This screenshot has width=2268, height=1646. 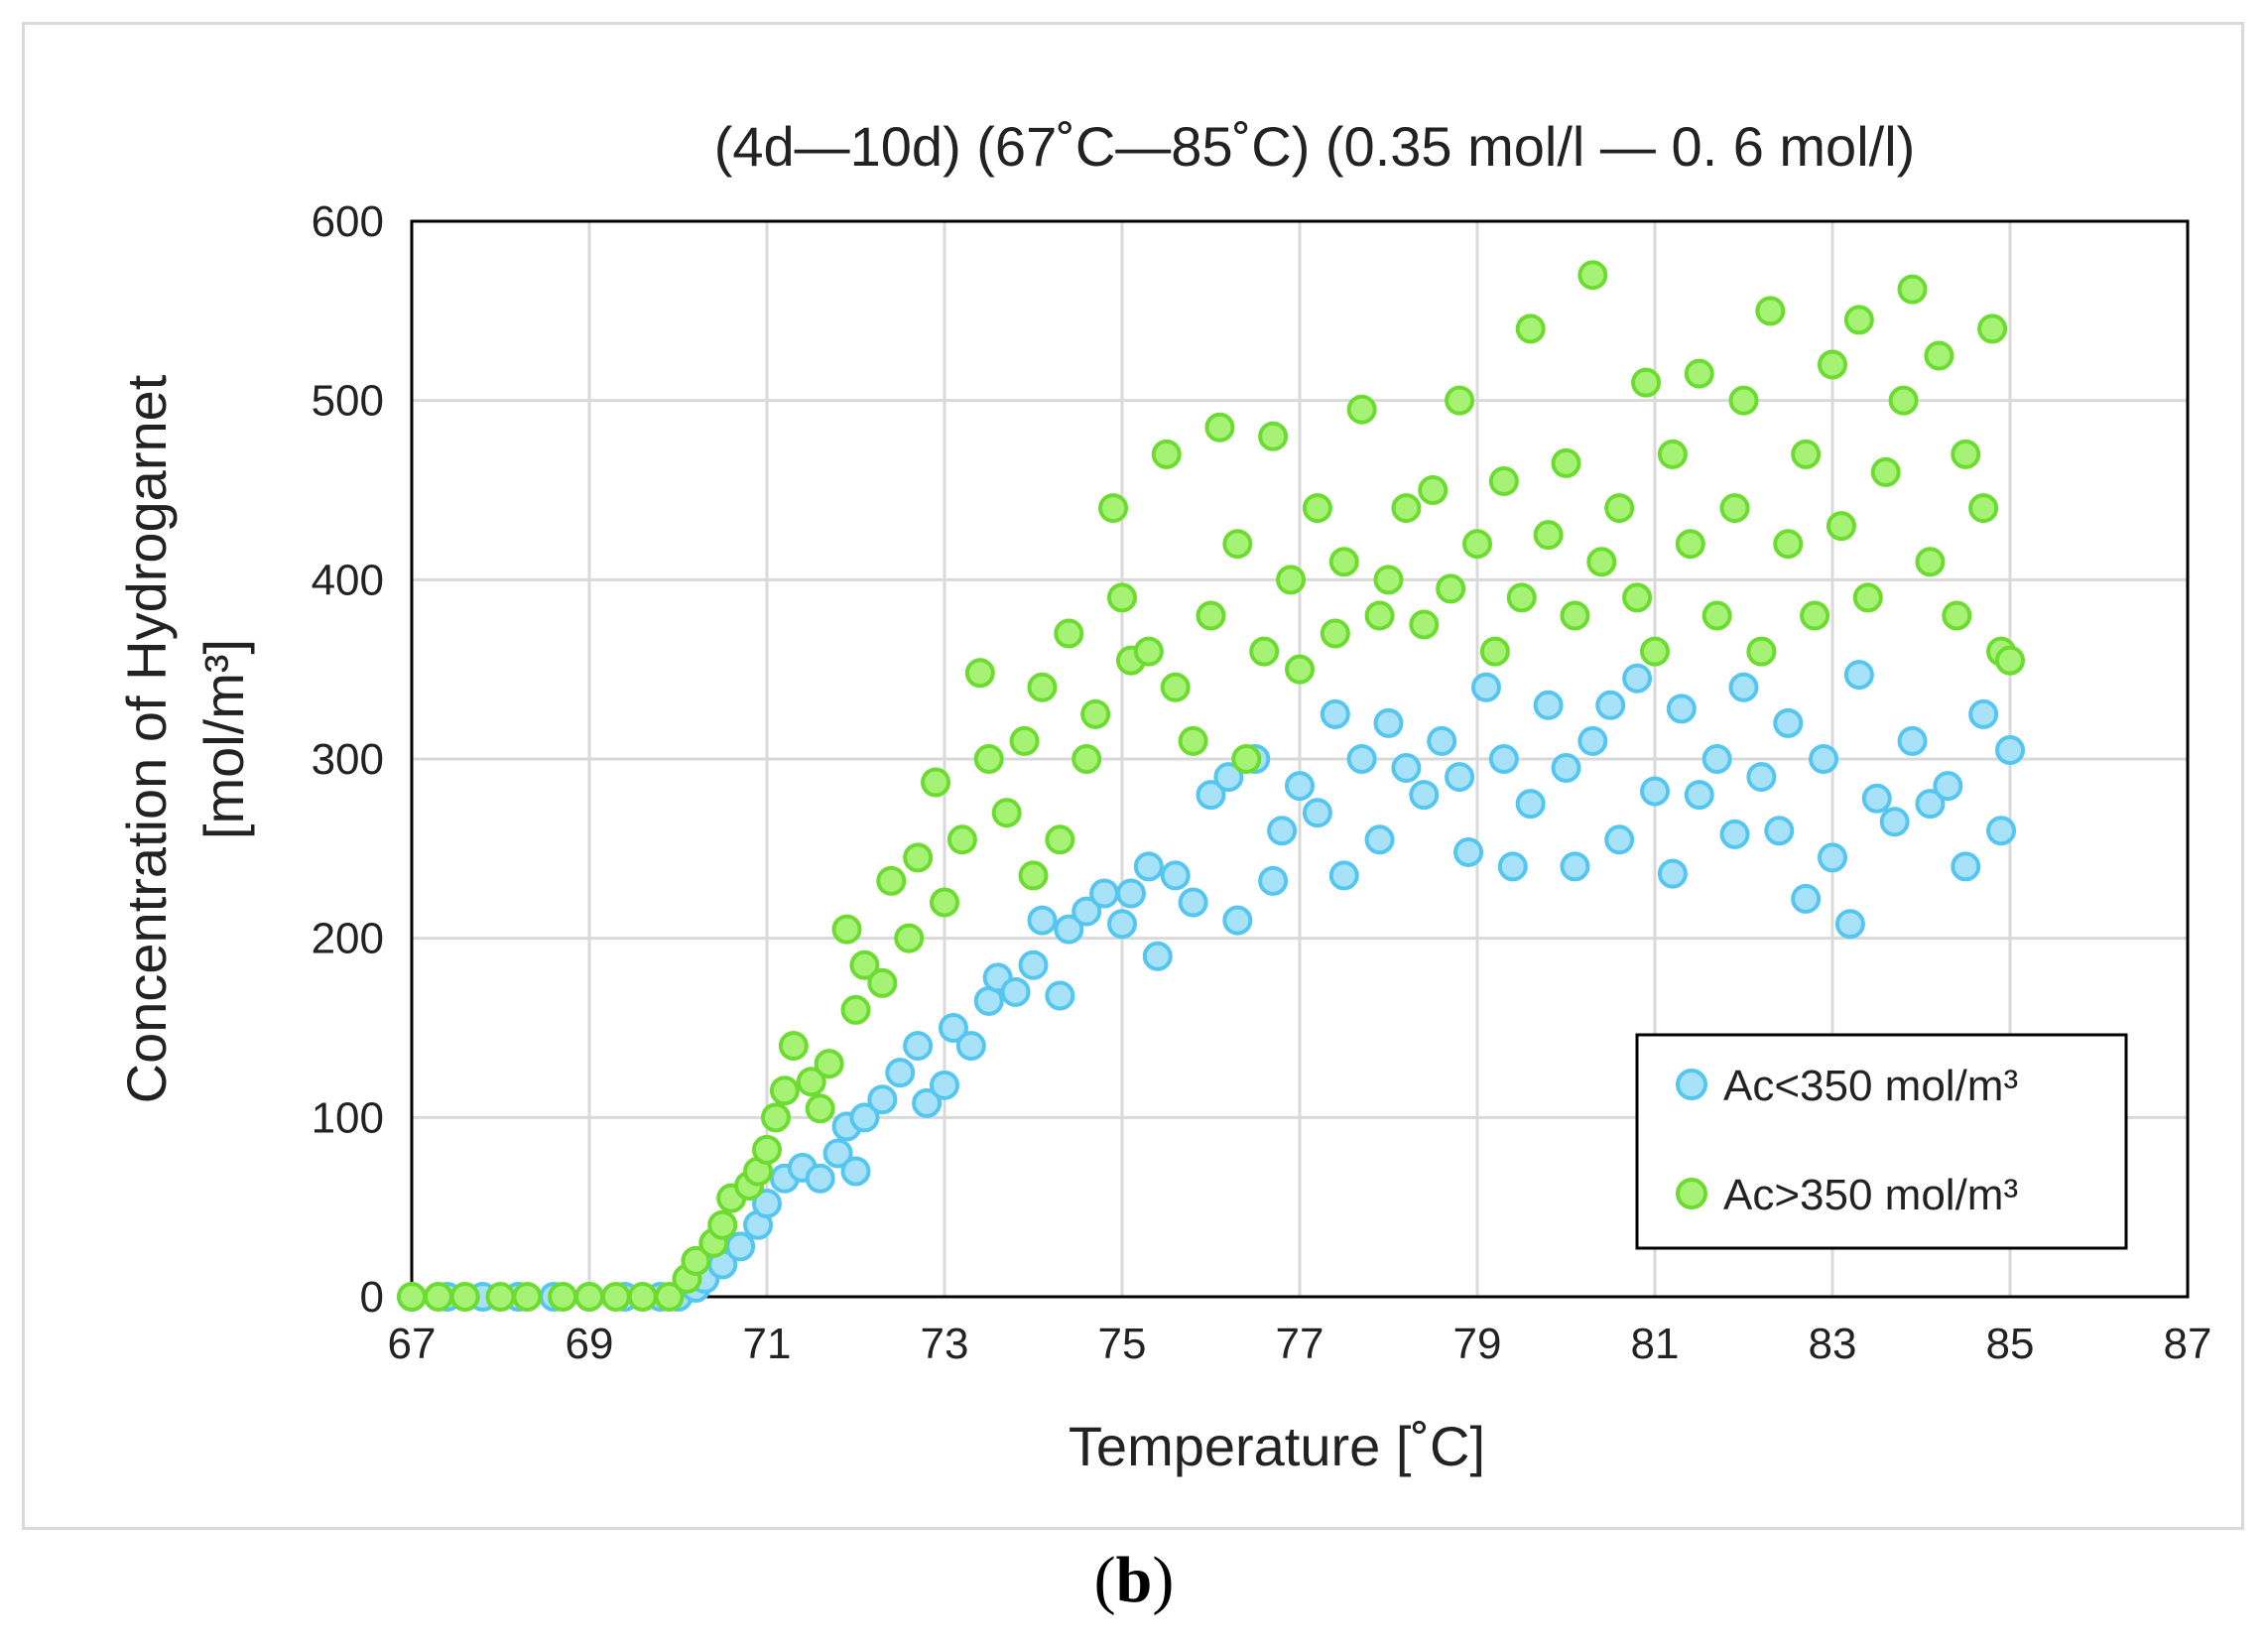 What do you see at coordinates (1477, 1344) in the screenshot?
I see `x-tick-label: 79` at bounding box center [1477, 1344].